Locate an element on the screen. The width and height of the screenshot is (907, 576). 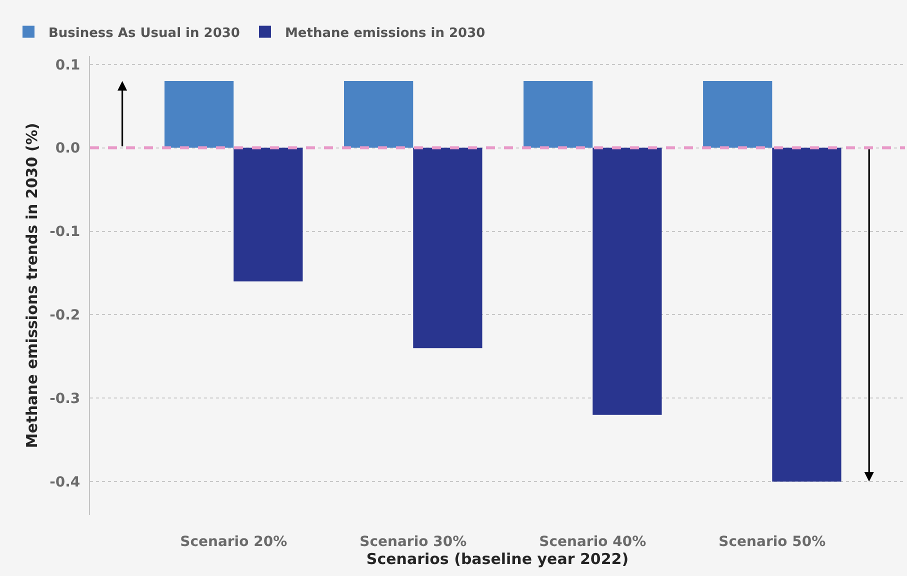
x-tick-label: Scenario 40% is located at coordinates (592, 542).